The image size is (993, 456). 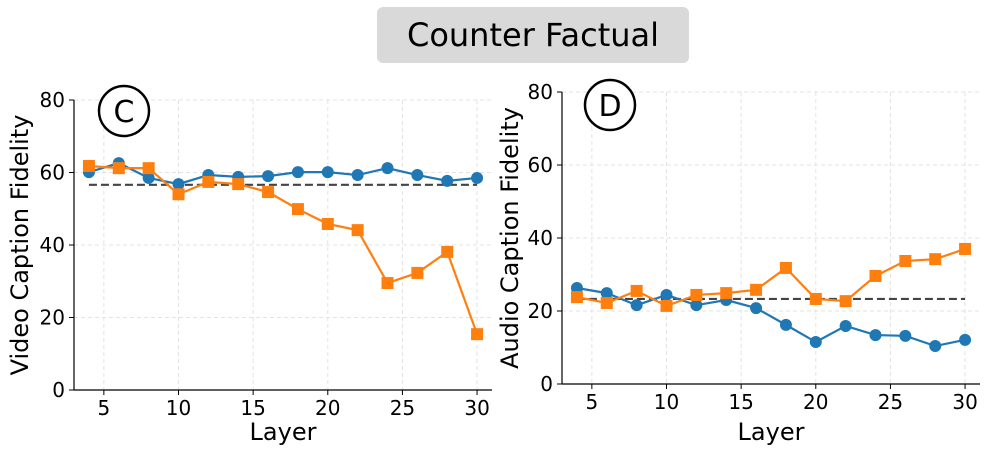 What do you see at coordinates (283, 249) in the screenshot?
I see `series-line-square` at bounding box center [283, 249].